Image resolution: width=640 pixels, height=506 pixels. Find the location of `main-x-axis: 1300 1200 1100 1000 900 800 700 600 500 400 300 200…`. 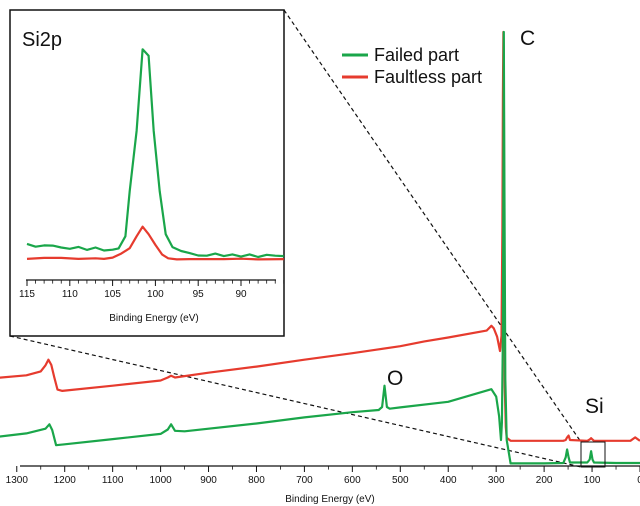

main-x-axis: 1300 1200 1100 1000 900 800 700 600 500 400 300 200… is located at coordinates (323, 475).